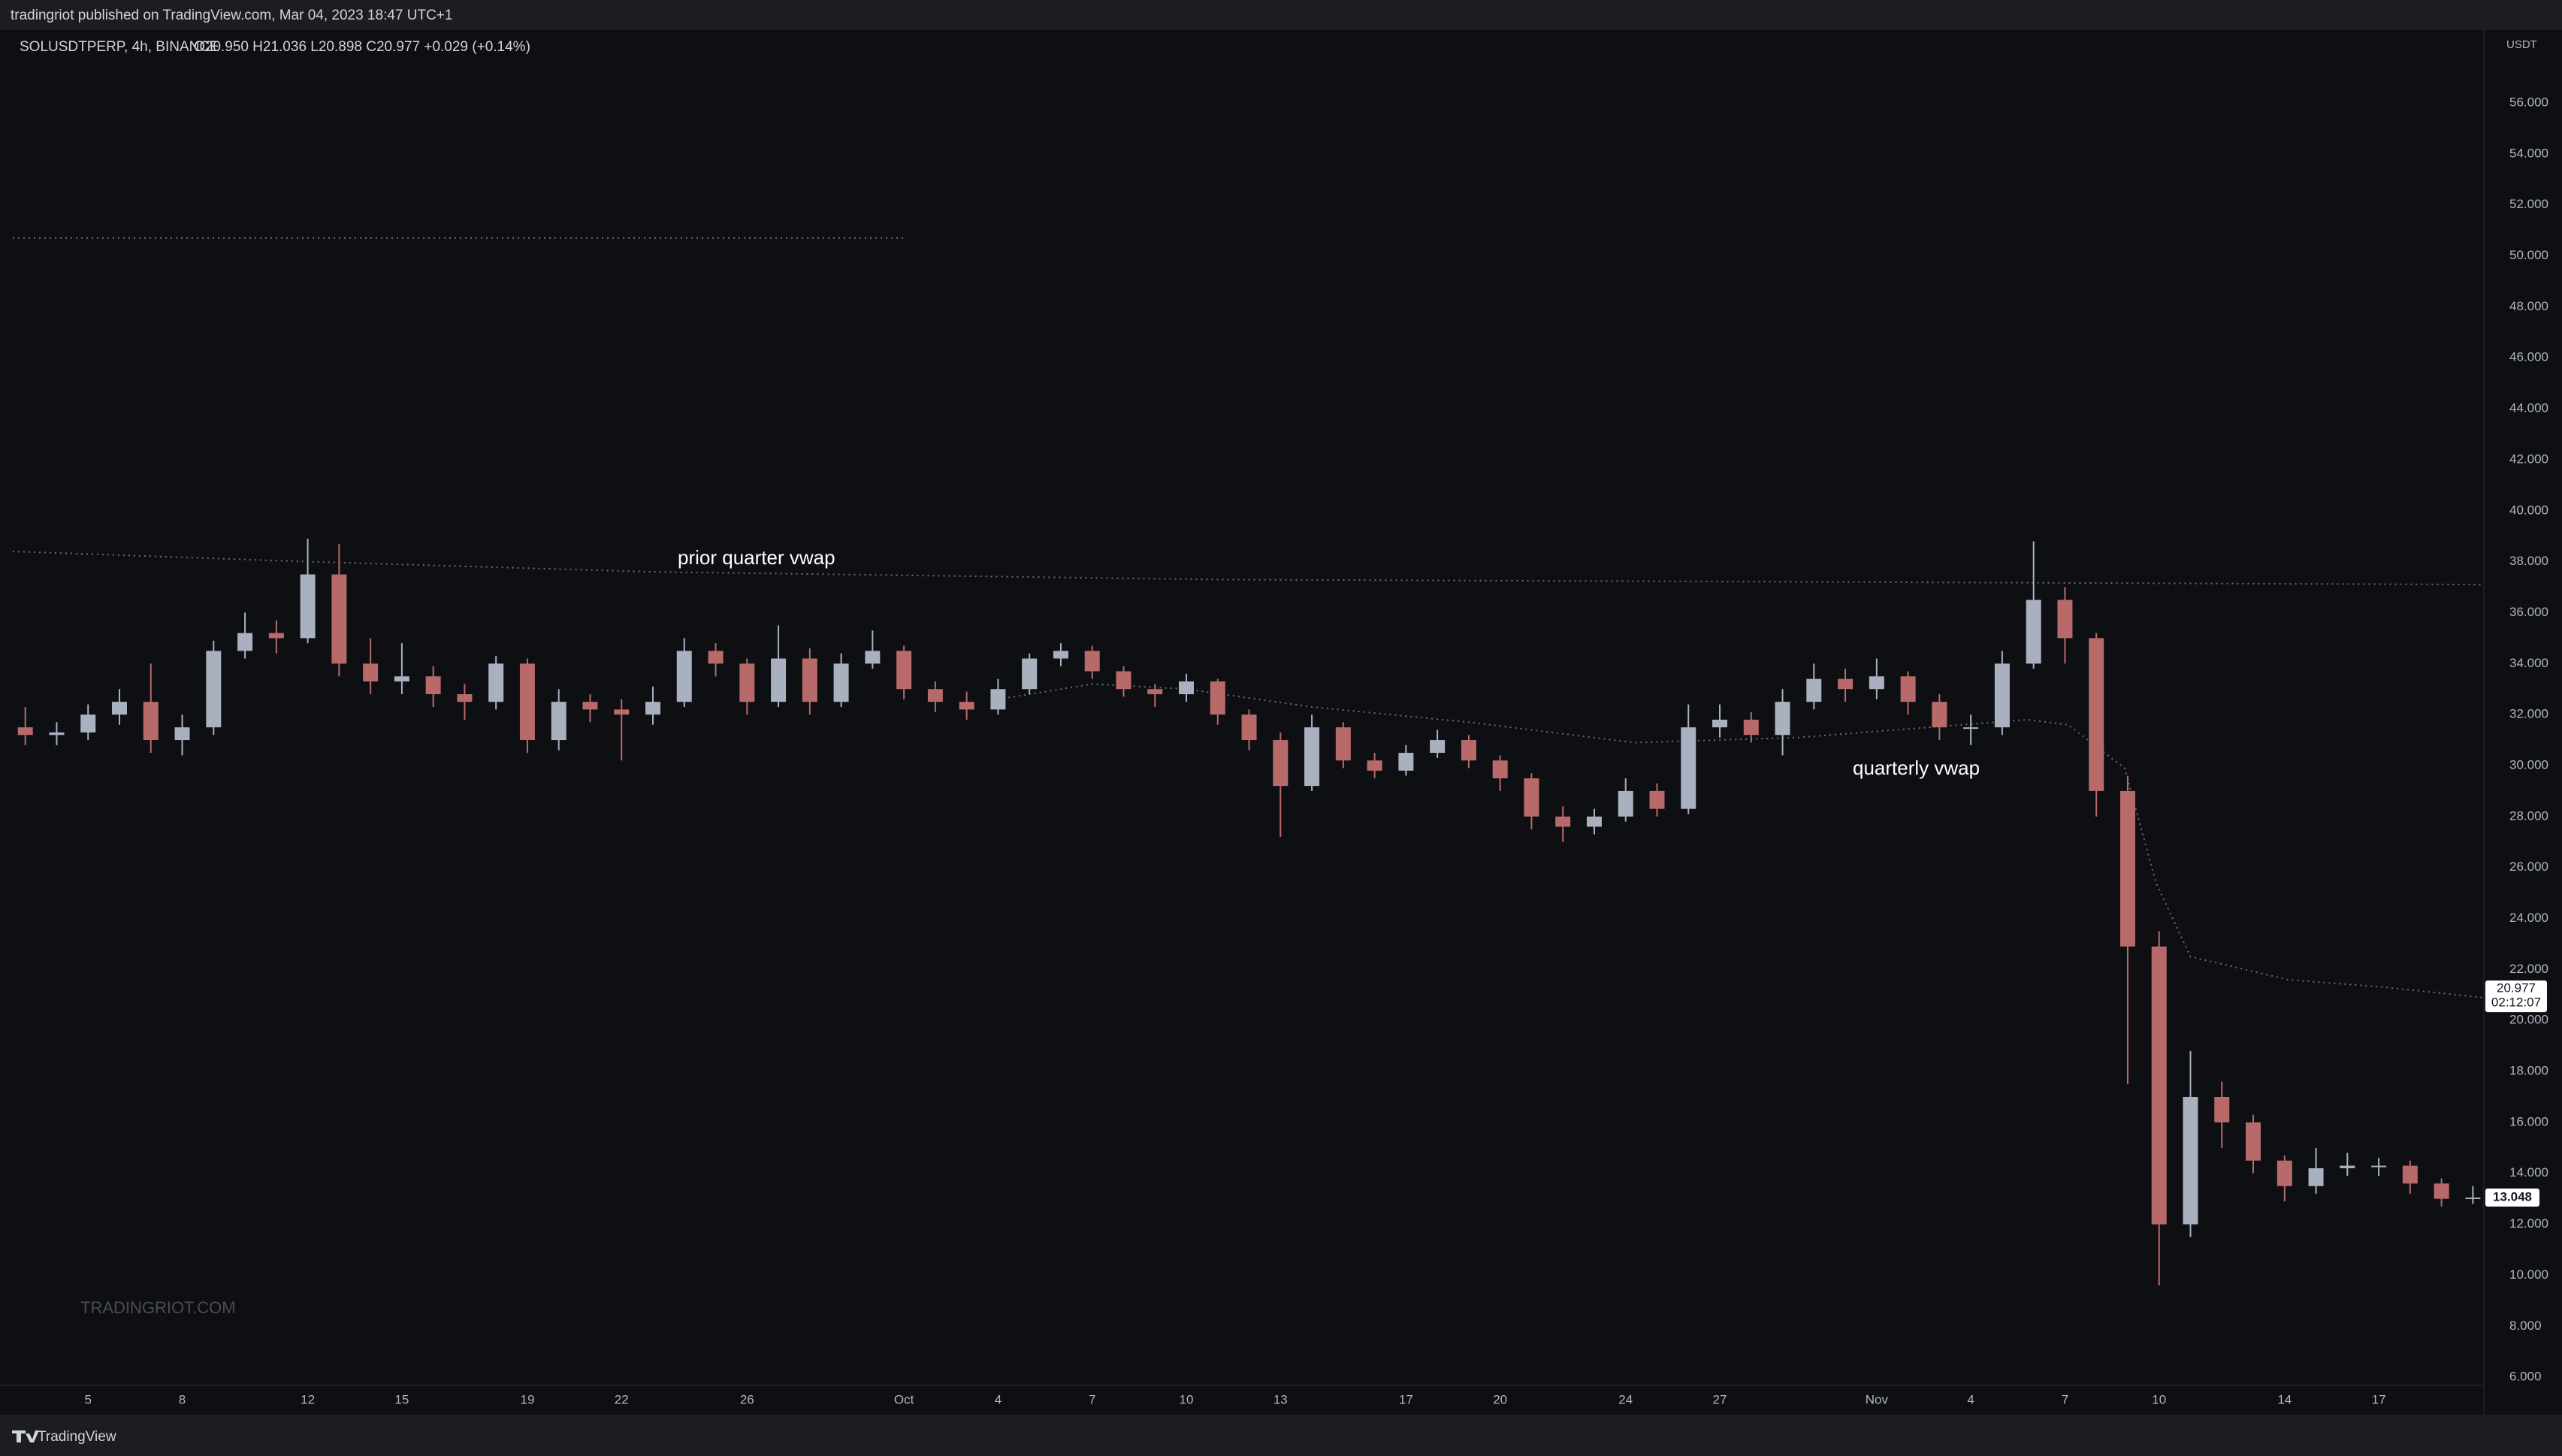 The height and width of the screenshot is (1456, 2562). What do you see at coordinates (1740, 840) in the screenshot?
I see `vwap-line` at bounding box center [1740, 840].